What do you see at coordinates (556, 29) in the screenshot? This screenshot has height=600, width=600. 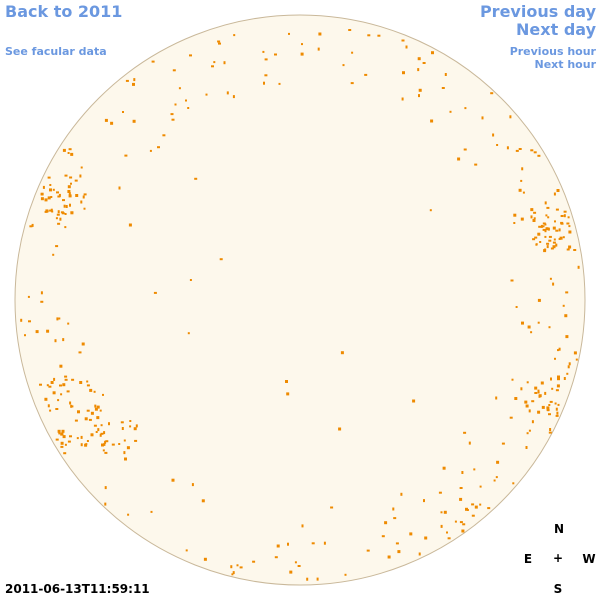 I see `next-day-link: Next day` at bounding box center [556, 29].